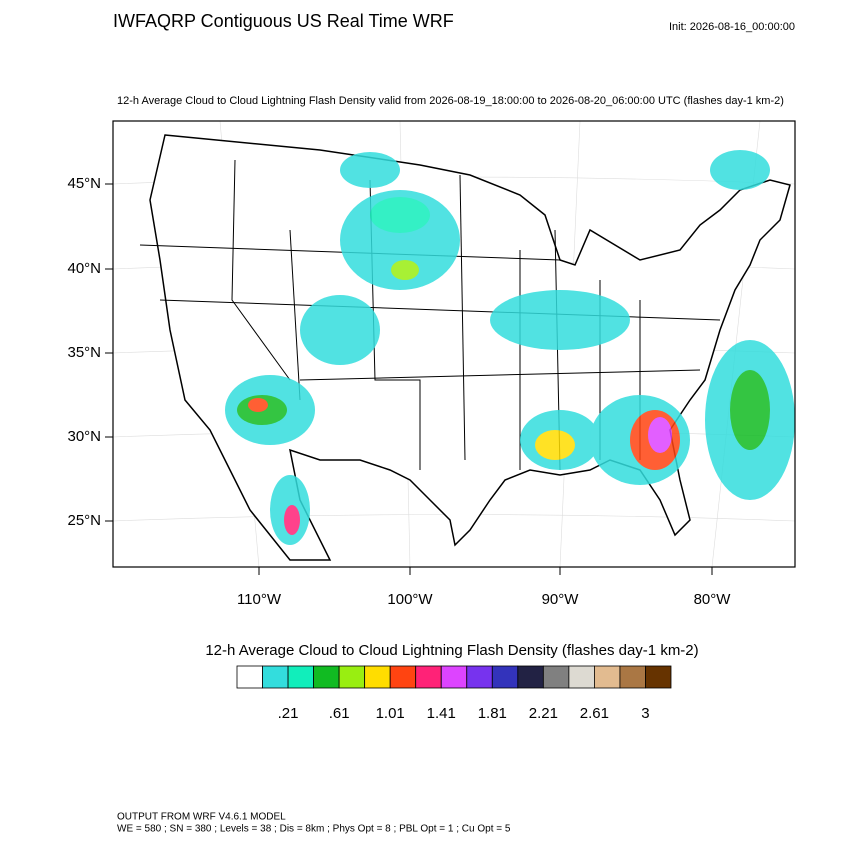 The image size is (850, 855). Describe the element at coordinates (84, 436) in the screenshot. I see `lat-label: 30°N` at that location.